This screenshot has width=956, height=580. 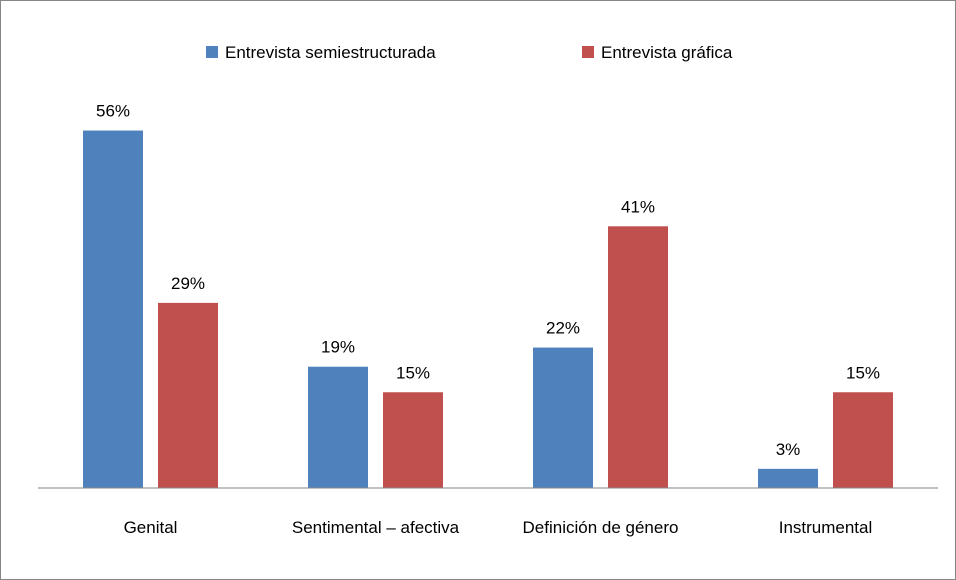 I want to click on legend-label: Entrevista gráfica, so click(x=667, y=52).